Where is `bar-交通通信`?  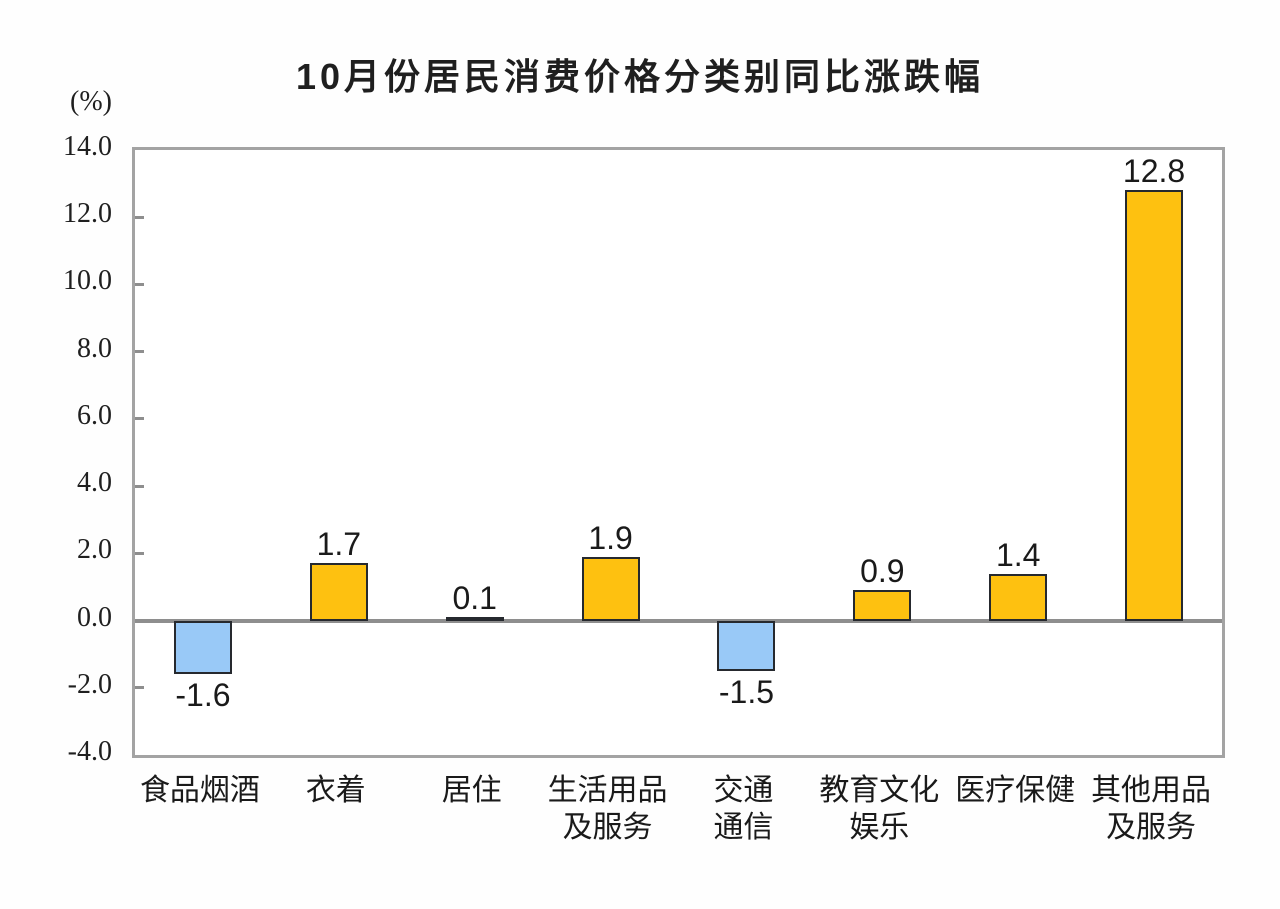 bar-交通通信 is located at coordinates (746, 645).